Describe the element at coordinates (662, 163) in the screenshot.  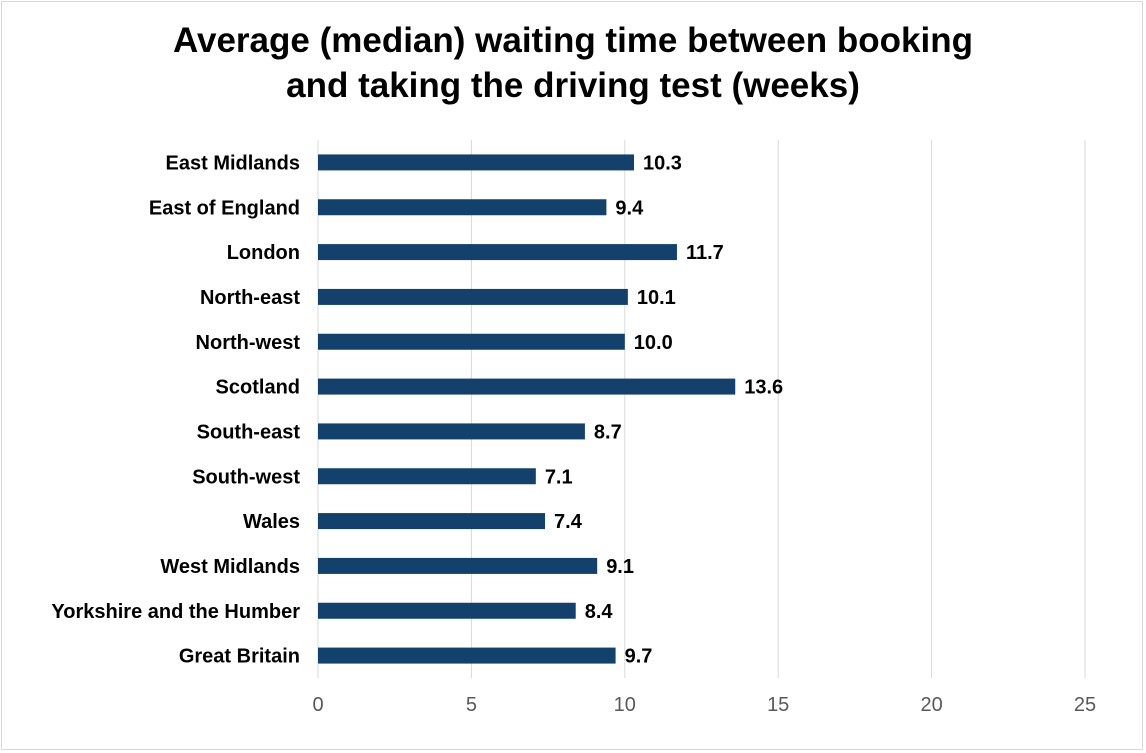
I see `data-label: 10.3` at that location.